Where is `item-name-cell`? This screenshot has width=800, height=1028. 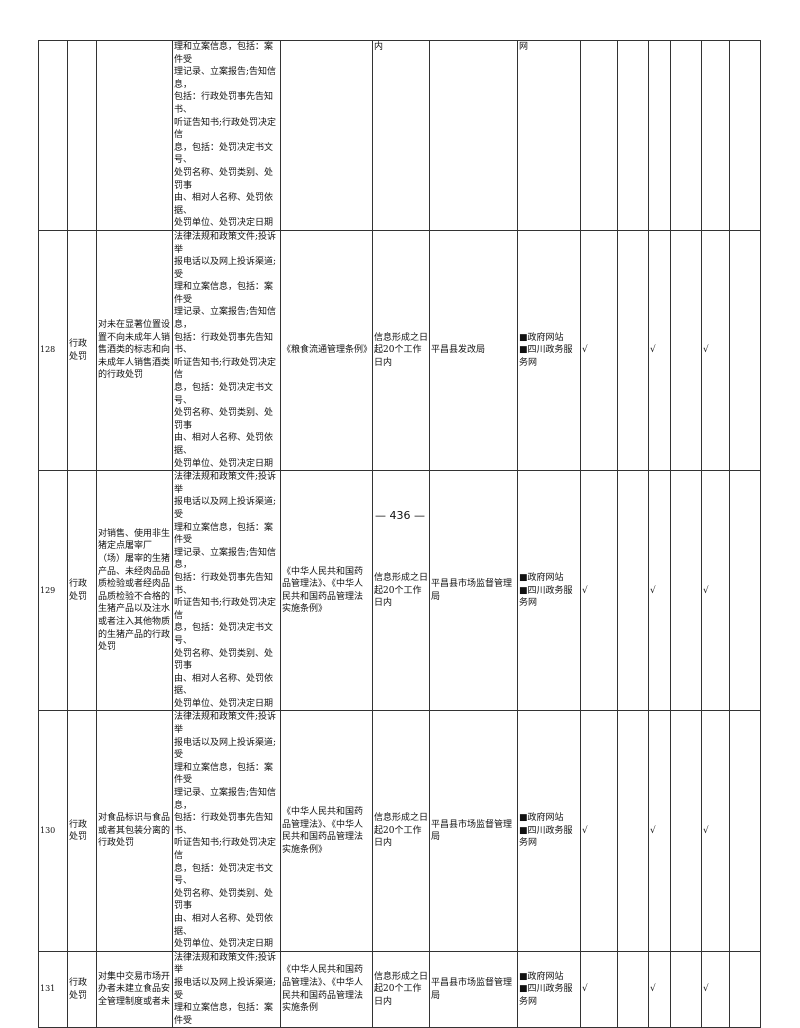
item-name-cell is located at coordinates (134, 135).